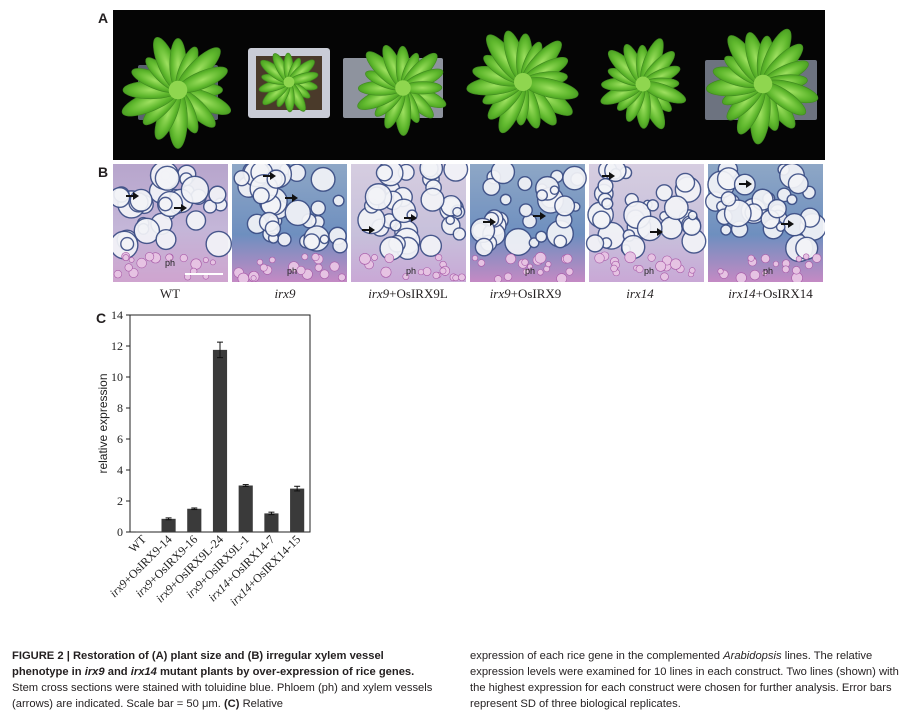 This screenshot has width=921, height=720. I want to click on panel-label-c: C, so click(101, 318).